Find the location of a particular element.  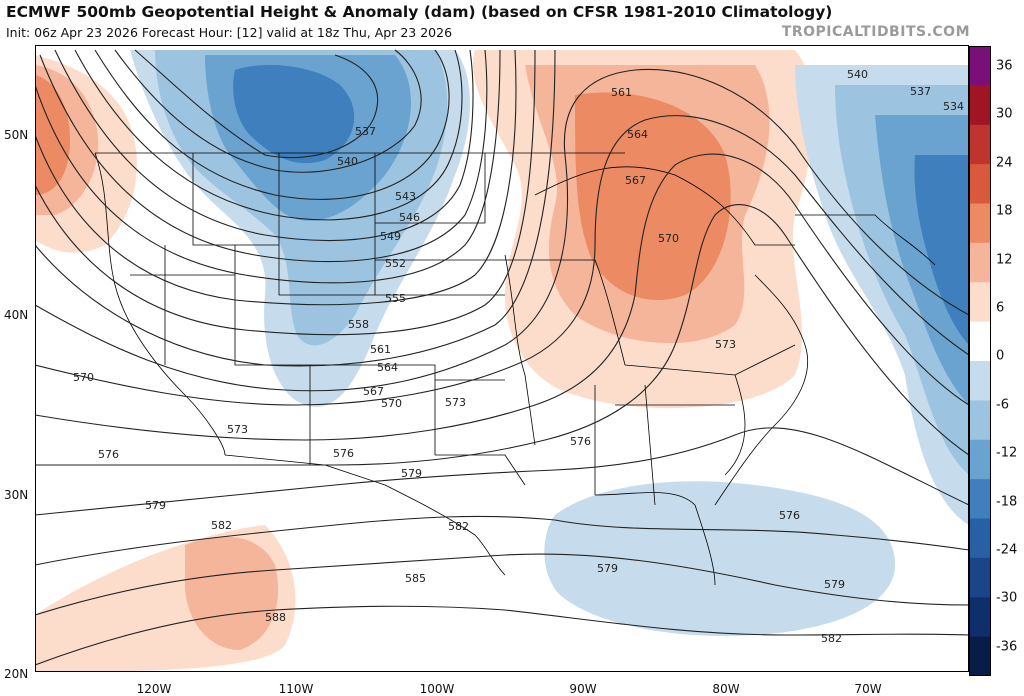

lat-label-50n: 50N is located at coordinates (16, 135).